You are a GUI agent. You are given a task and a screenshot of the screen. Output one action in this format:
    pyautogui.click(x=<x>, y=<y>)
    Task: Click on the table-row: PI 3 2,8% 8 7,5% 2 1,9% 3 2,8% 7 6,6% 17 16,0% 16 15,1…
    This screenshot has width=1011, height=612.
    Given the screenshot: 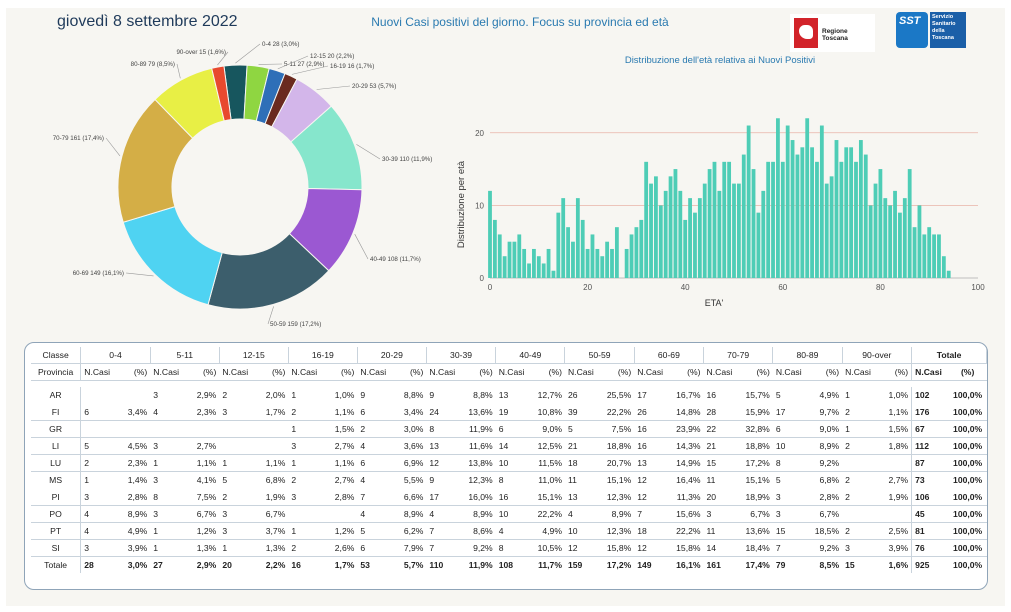 What is the action you would take?
    pyautogui.click(x=509, y=497)
    